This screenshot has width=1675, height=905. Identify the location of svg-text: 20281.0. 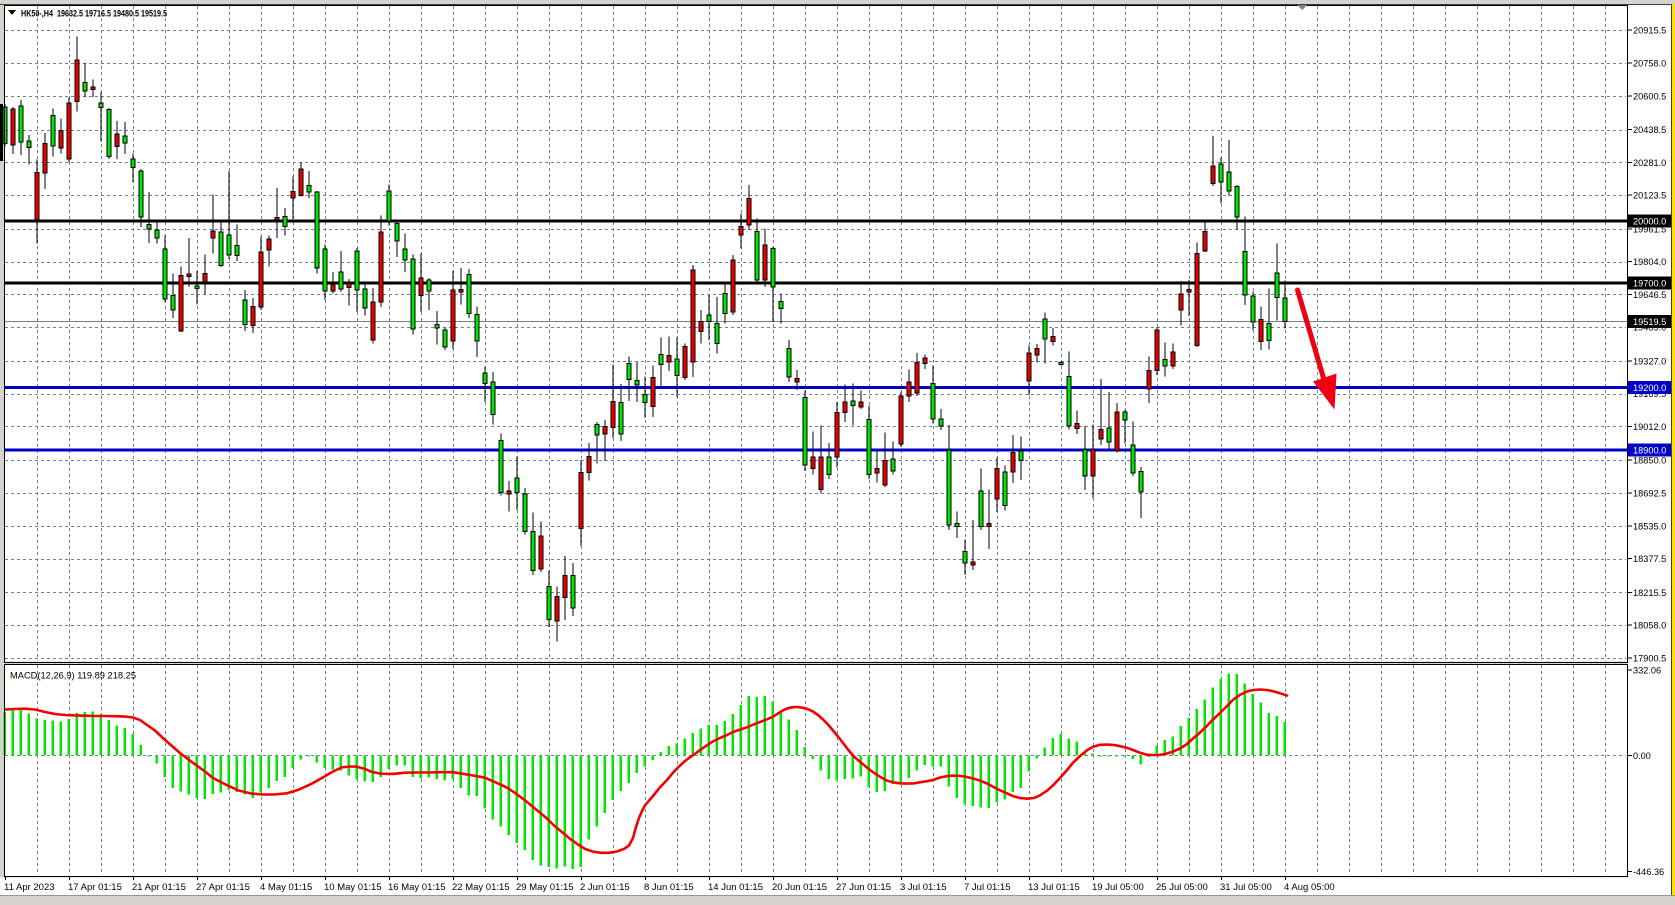
(1649, 163).